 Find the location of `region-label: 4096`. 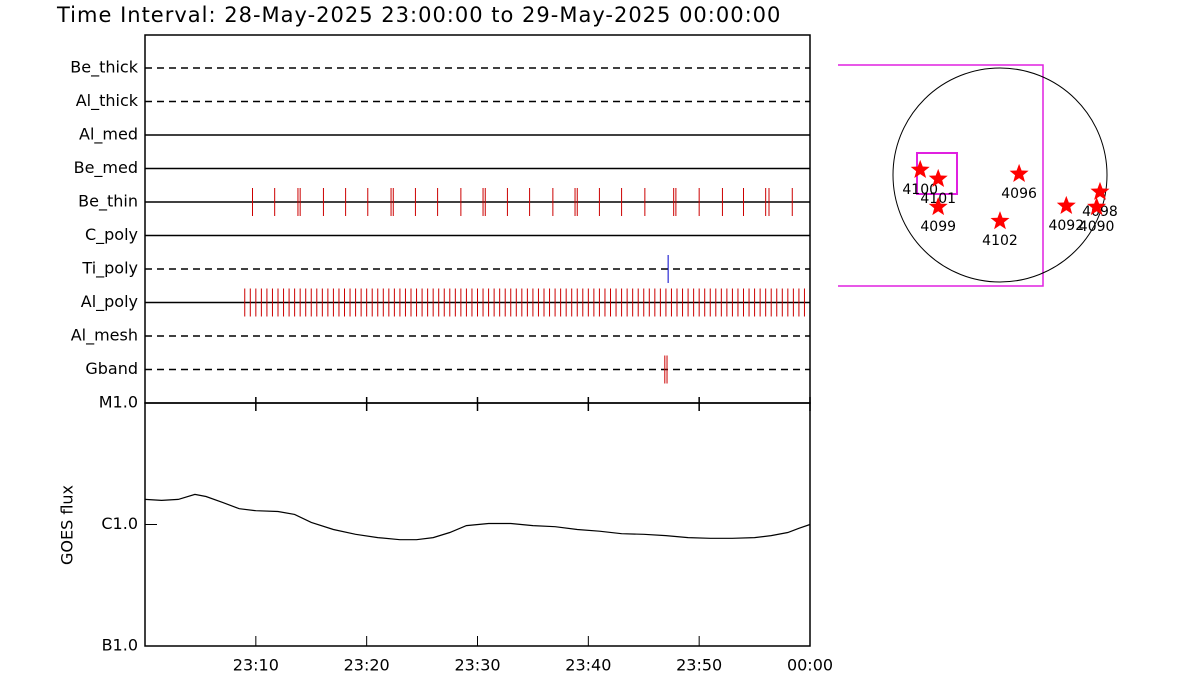

region-label: 4096 is located at coordinates (1019, 194).